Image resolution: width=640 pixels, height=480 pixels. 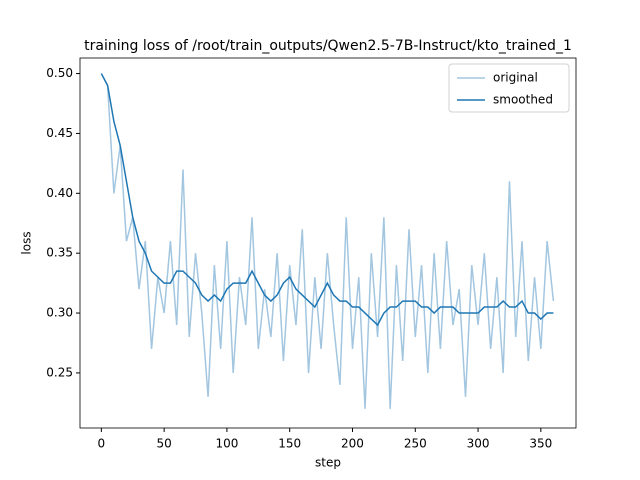 I want to click on y-tick-label: 0.40, so click(x=59, y=193).